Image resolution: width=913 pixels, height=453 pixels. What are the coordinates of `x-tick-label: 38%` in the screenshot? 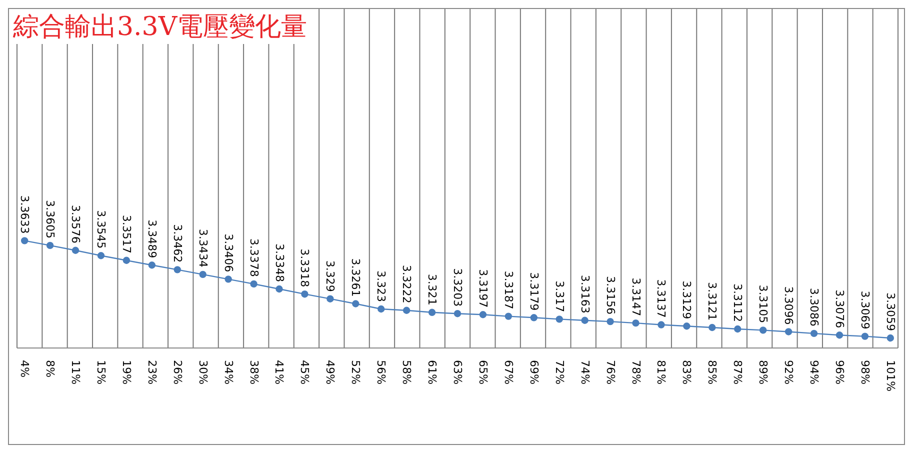 It's located at (253, 372).